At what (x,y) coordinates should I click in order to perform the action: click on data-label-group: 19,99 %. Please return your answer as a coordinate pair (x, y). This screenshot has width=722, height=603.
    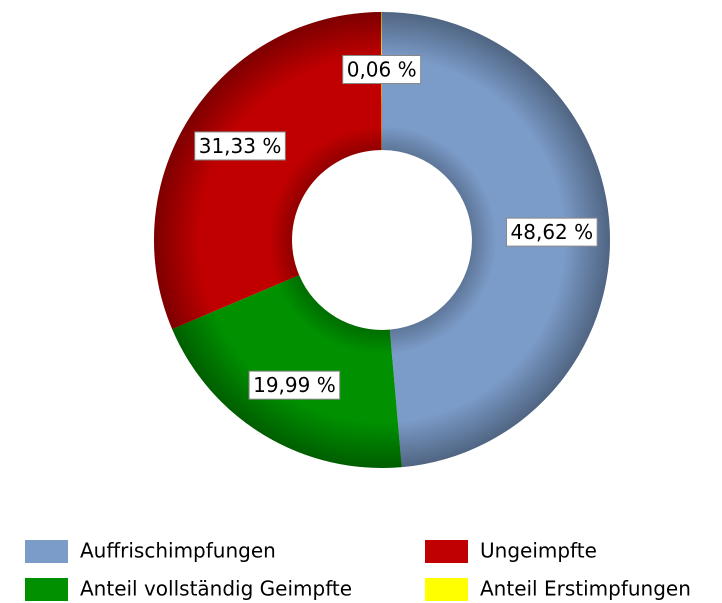
    Looking at the image, I should click on (294, 385).